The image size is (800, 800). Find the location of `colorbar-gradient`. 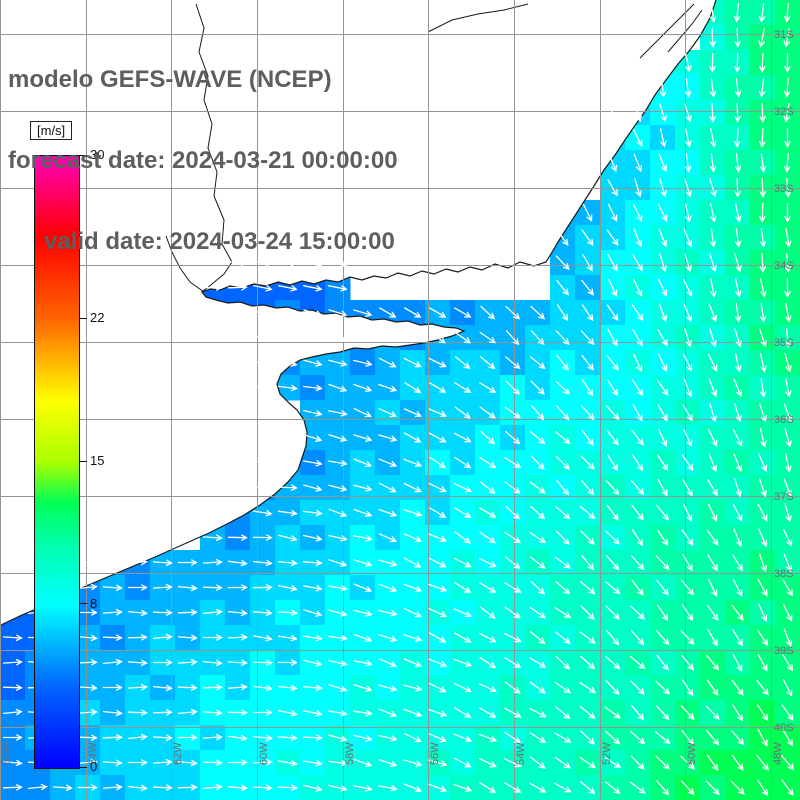

colorbar-gradient is located at coordinates (57, 462).